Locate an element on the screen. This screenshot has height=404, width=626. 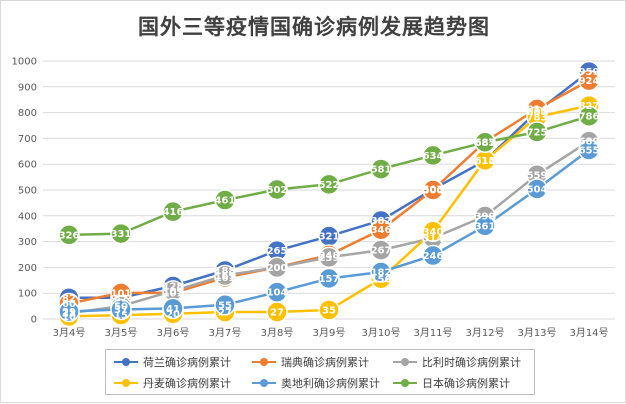
data-label: 687 is located at coordinates (485, 142).